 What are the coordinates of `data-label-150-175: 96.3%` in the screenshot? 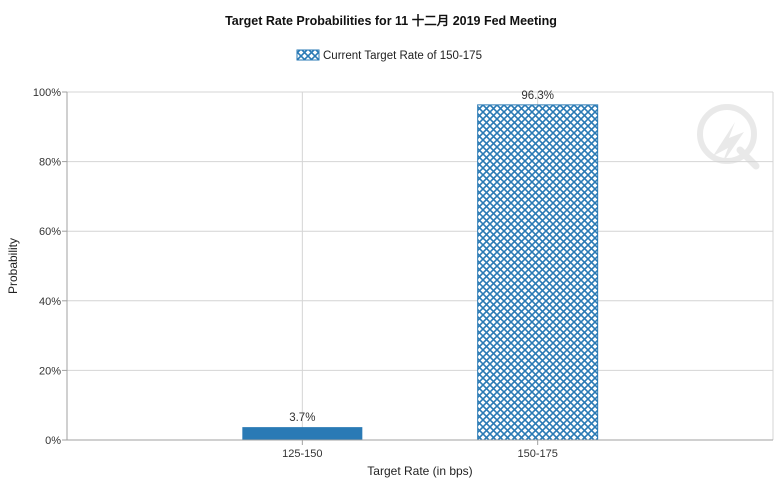 It's located at (537, 96).